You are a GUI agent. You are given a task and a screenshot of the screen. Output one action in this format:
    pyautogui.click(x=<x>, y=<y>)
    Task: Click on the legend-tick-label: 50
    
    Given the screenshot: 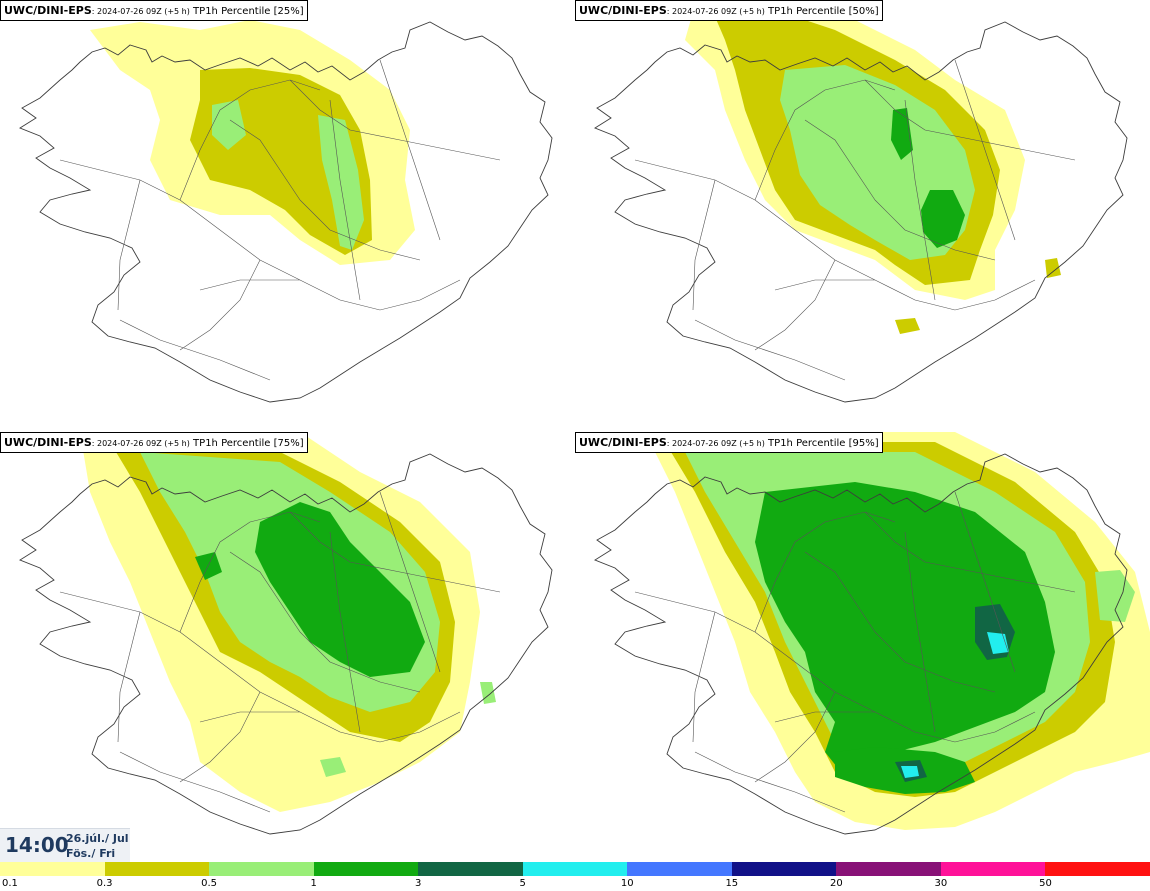 What is the action you would take?
    pyautogui.click(x=1045, y=883)
    